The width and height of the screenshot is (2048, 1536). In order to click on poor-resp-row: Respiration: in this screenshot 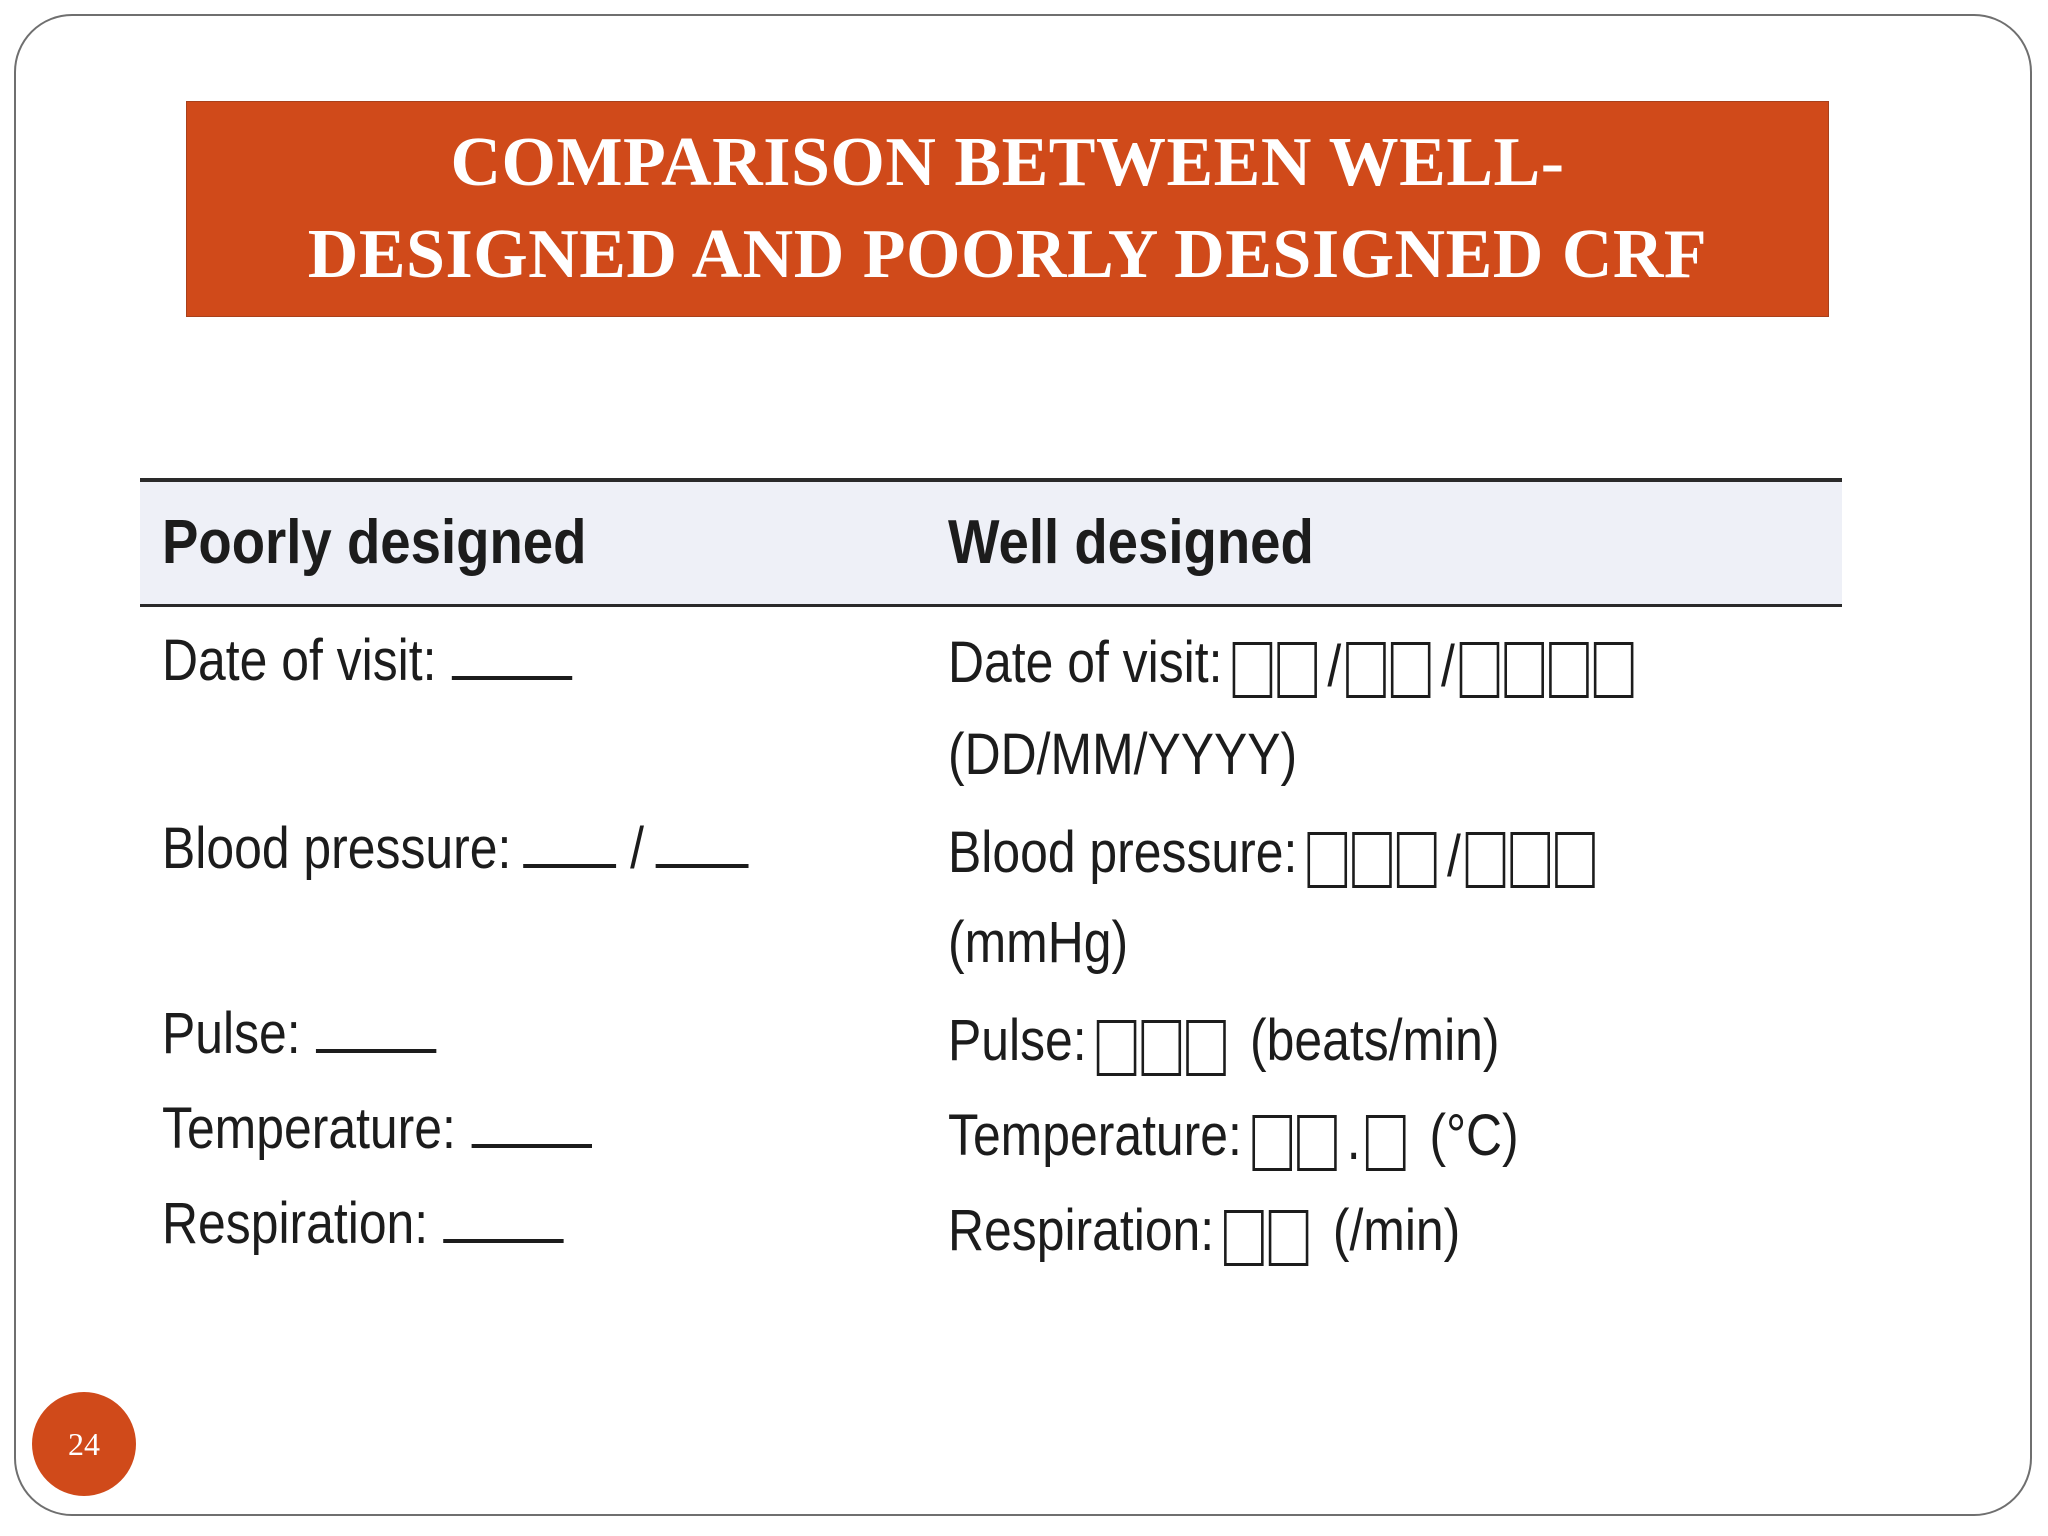, I will do `click(363, 1224)`.